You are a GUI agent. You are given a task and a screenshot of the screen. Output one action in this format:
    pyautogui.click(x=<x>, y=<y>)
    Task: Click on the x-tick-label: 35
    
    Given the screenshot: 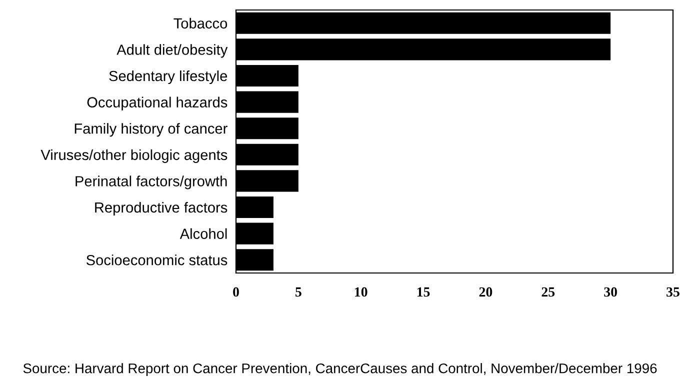 What is the action you would take?
    pyautogui.click(x=673, y=292)
    